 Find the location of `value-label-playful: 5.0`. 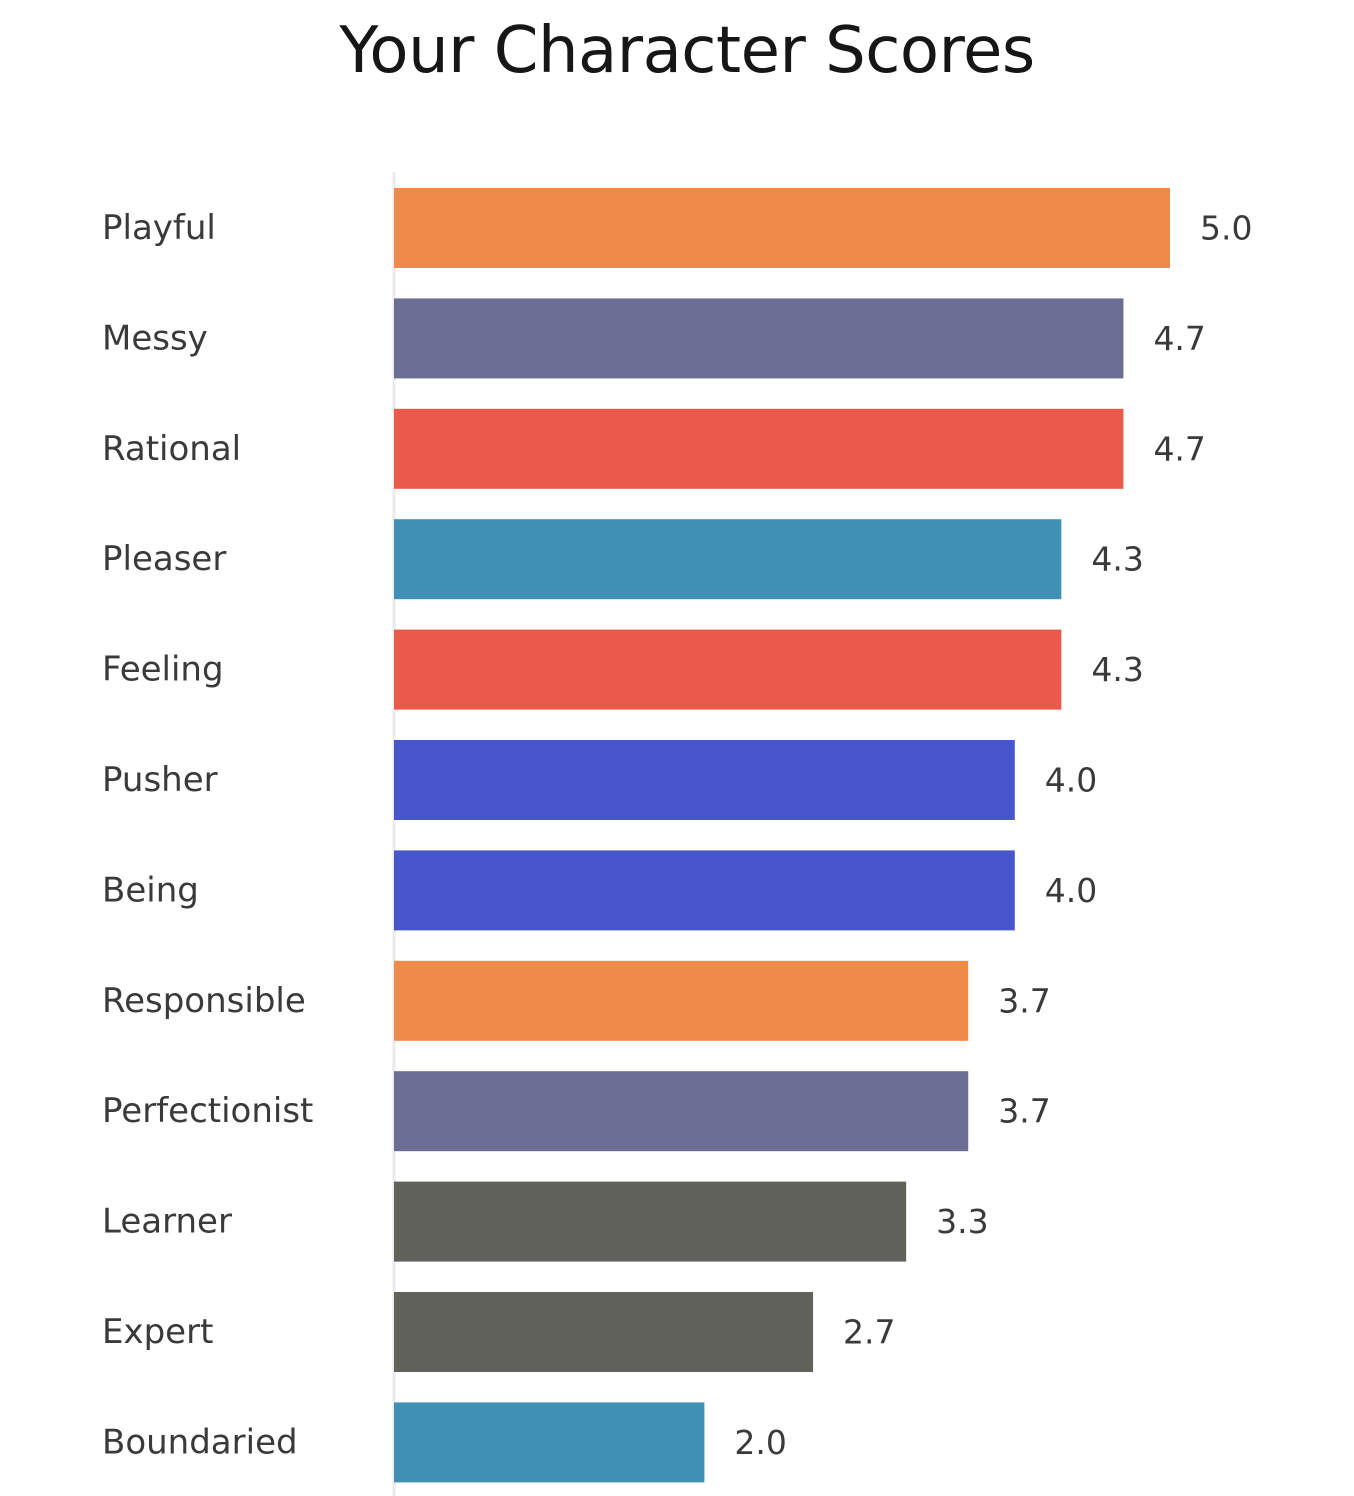

value-label-playful: 5.0 is located at coordinates (1226, 228).